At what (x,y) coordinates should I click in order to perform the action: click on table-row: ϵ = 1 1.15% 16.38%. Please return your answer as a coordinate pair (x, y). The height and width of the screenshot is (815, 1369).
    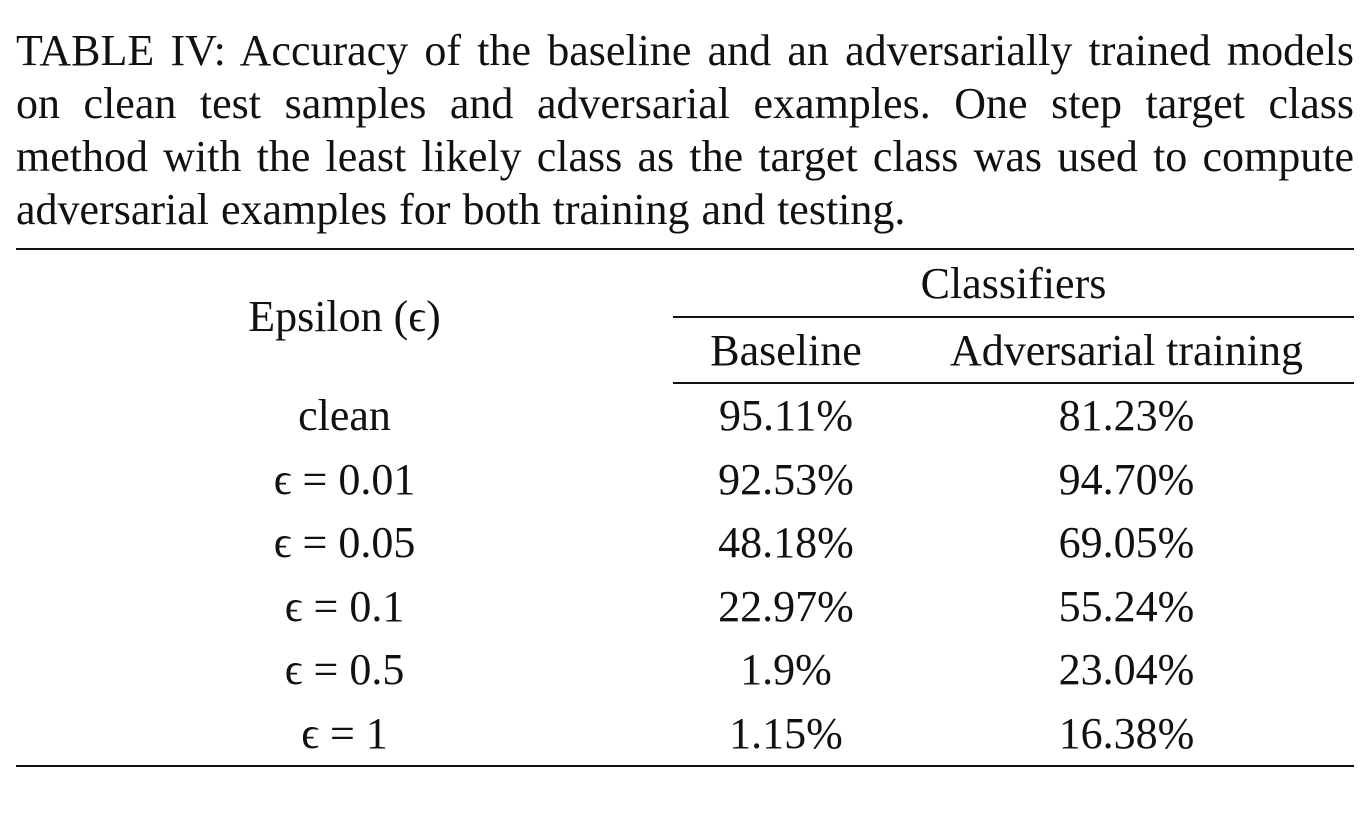
    Looking at the image, I should click on (685, 734).